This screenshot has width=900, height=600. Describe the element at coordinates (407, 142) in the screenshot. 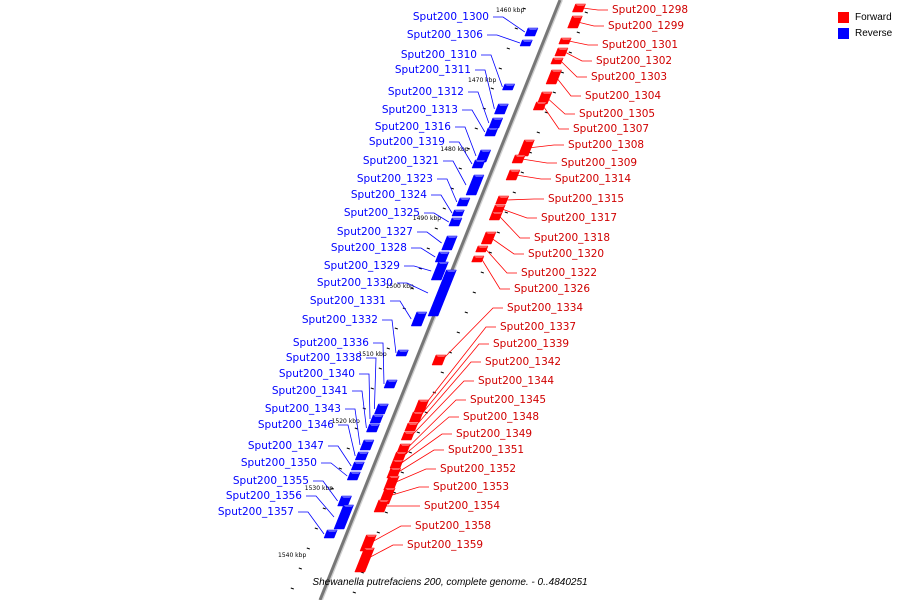

I see `reverse-gene-label: Sput200_1319` at that location.